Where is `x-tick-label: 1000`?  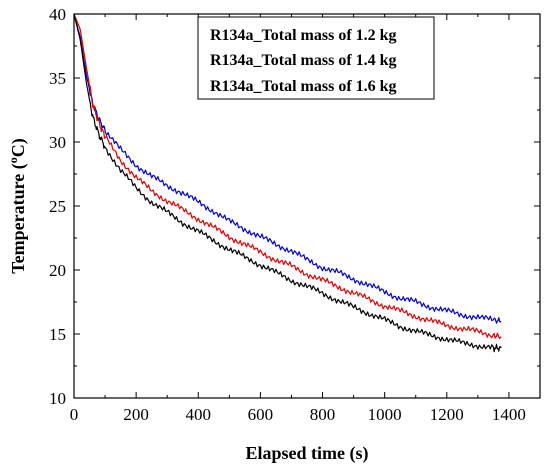 x-tick-label: 1000 is located at coordinates (385, 414).